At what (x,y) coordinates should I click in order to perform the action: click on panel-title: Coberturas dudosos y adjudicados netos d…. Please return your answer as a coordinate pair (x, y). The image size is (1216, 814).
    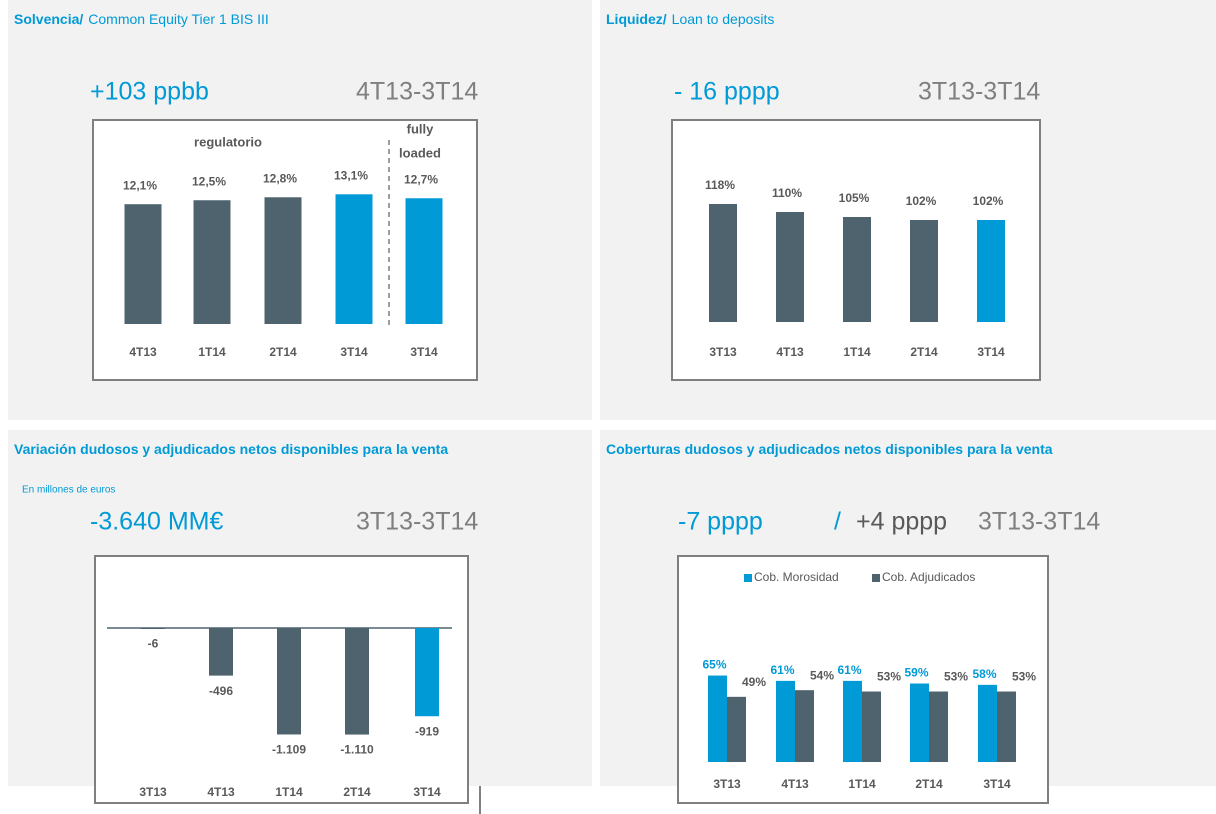
    Looking at the image, I should click on (829, 449).